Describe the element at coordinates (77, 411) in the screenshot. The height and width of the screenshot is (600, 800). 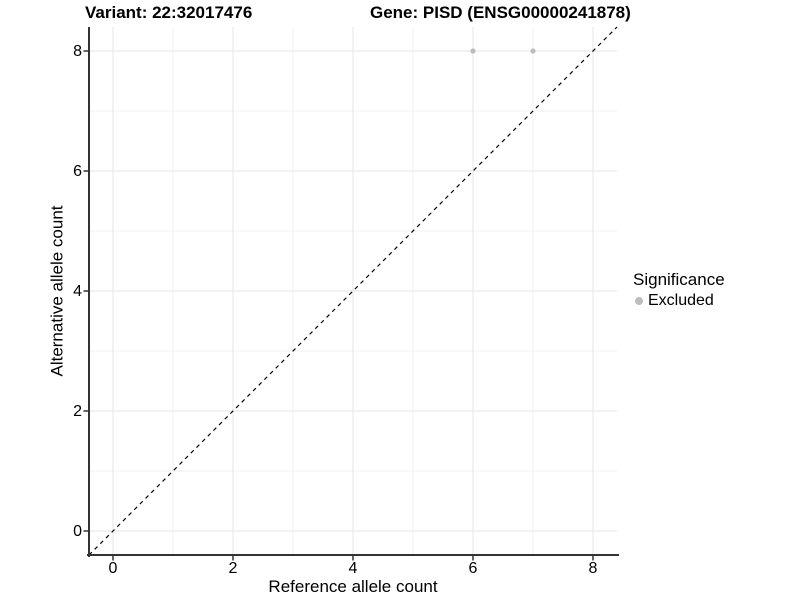
I see `y-tick-label-2: 2` at that location.